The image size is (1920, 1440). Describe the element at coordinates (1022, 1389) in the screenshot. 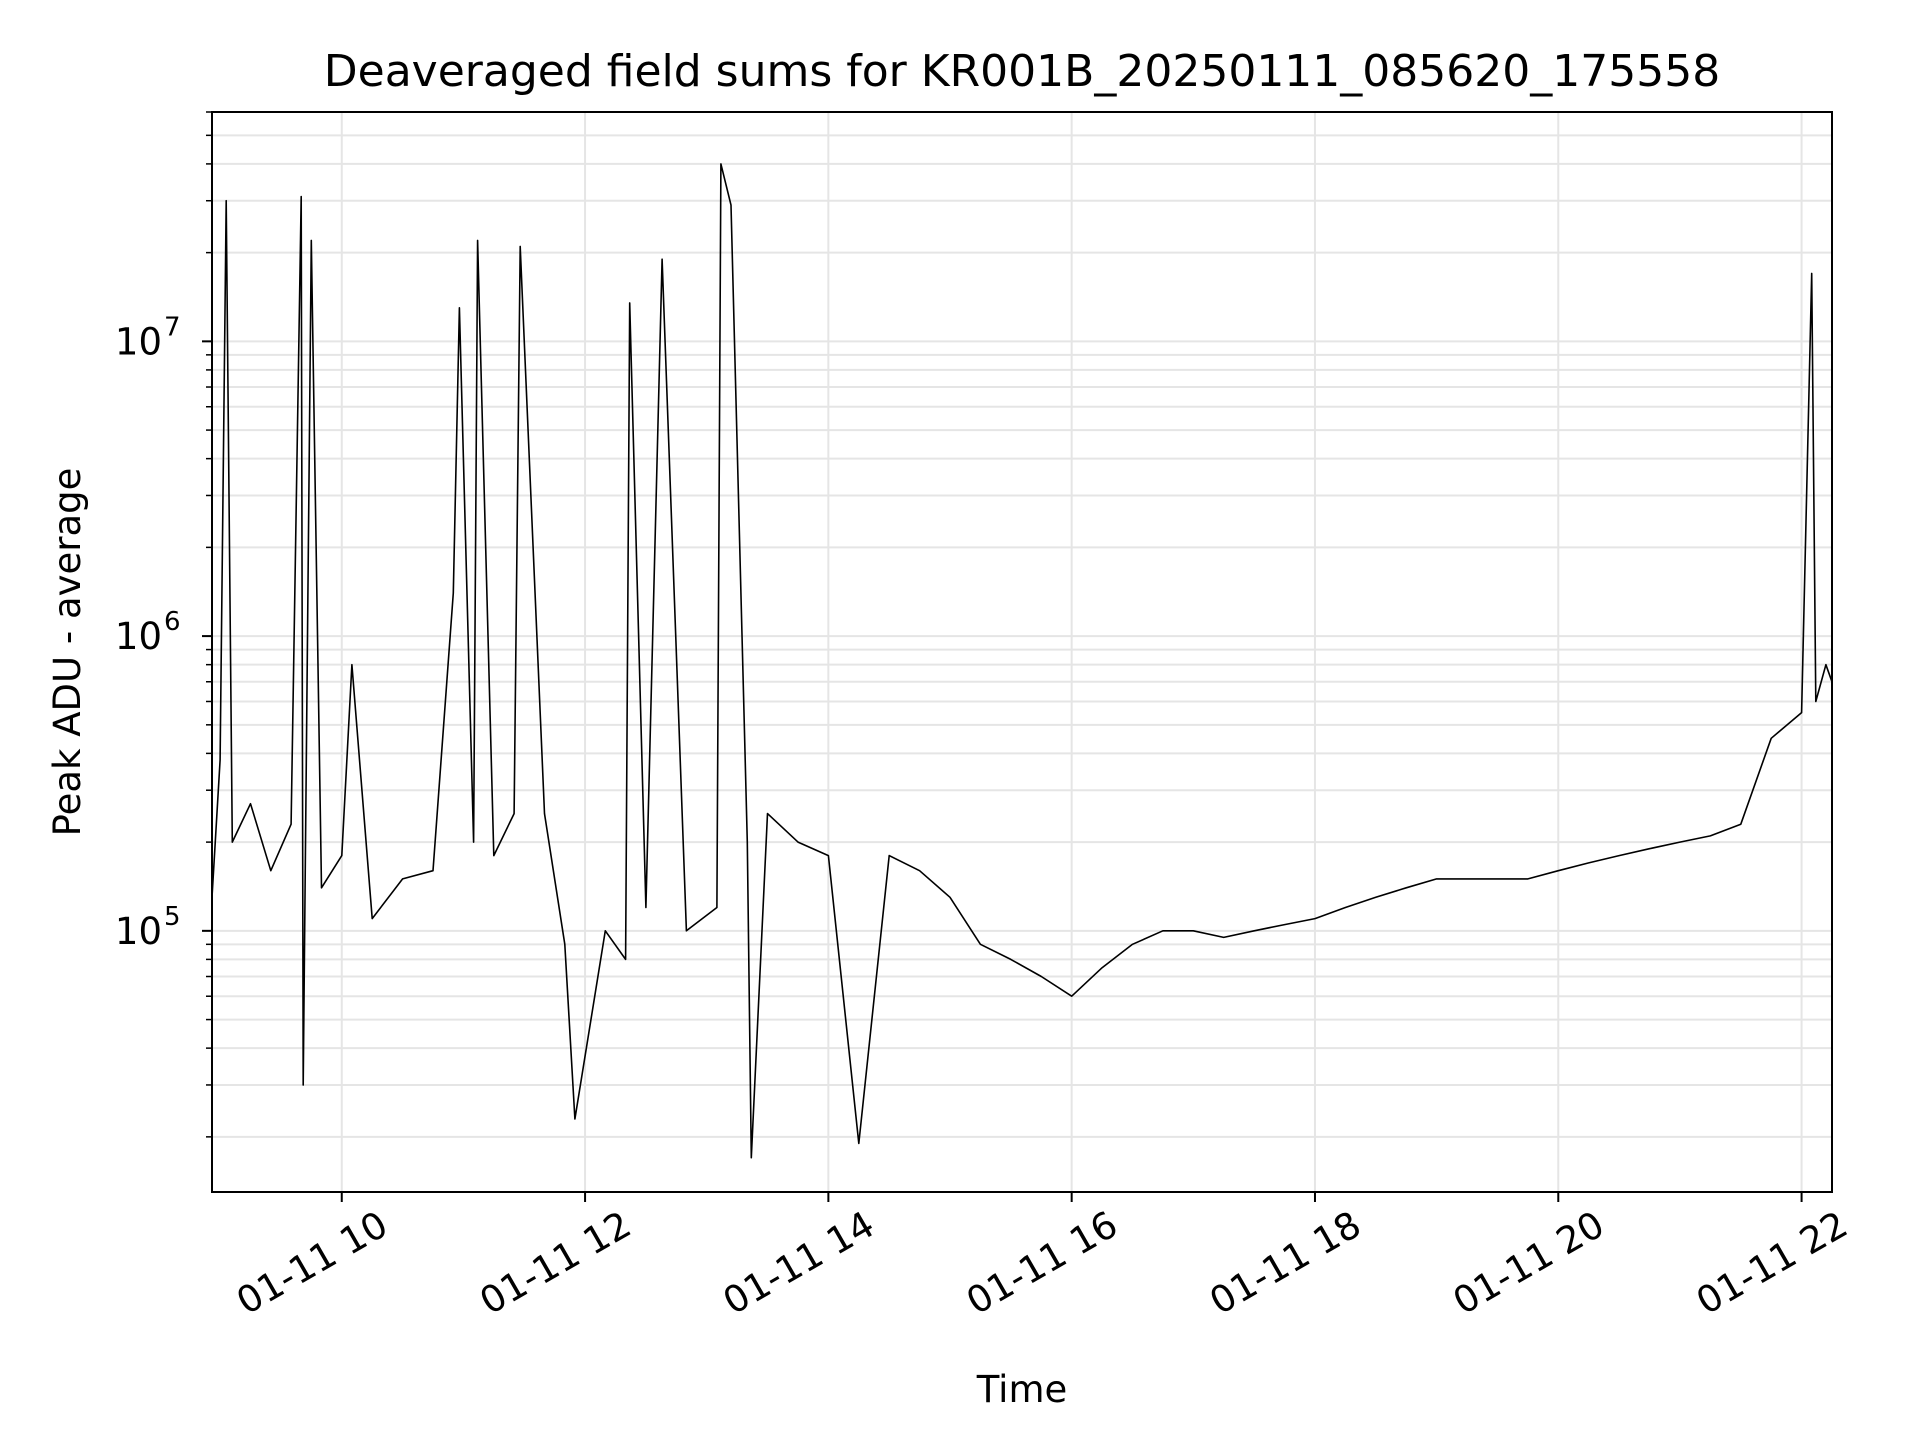

I see `x-axis-label: Time` at that location.